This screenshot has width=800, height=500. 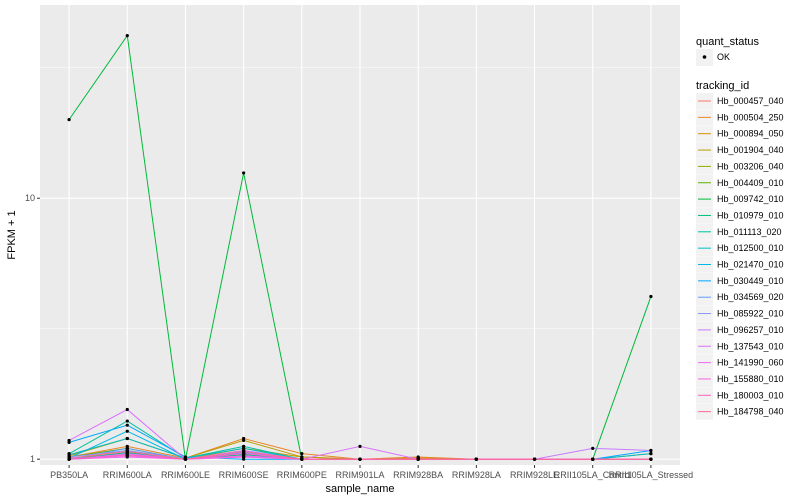 What do you see at coordinates (359, 475) in the screenshot?
I see `x-tick-label: RRIM901LA` at bounding box center [359, 475].